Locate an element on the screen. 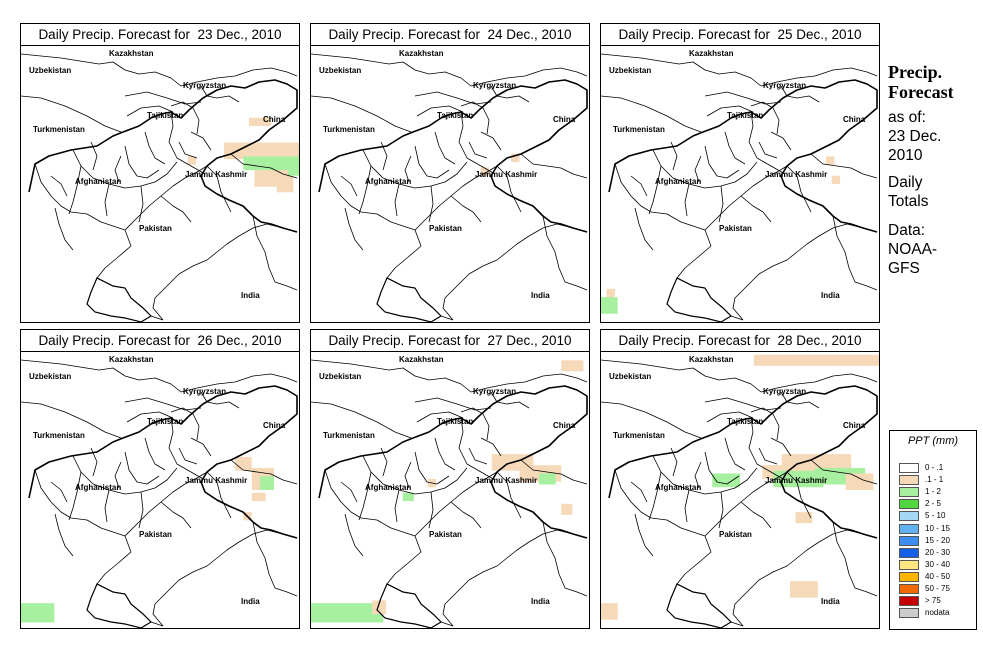  country-label-china: China is located at coordinates (274, 425).